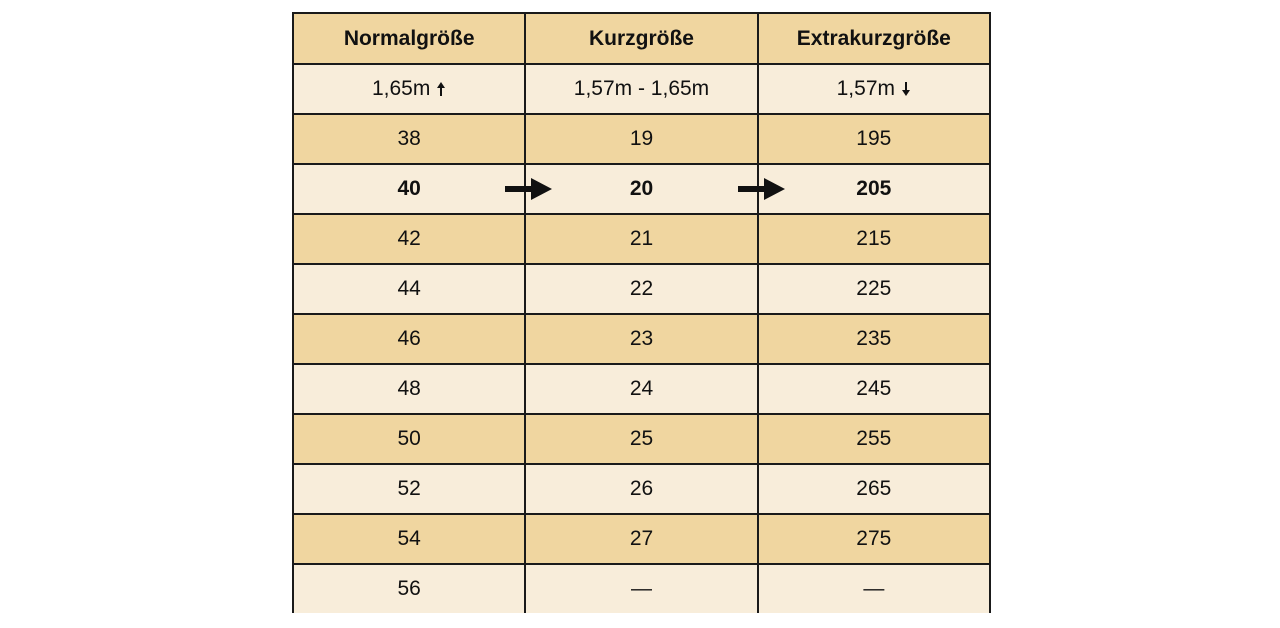 This screenshot has height=628, width=1280. I want to click on normal-size-cell: 46, so click(409, 338).